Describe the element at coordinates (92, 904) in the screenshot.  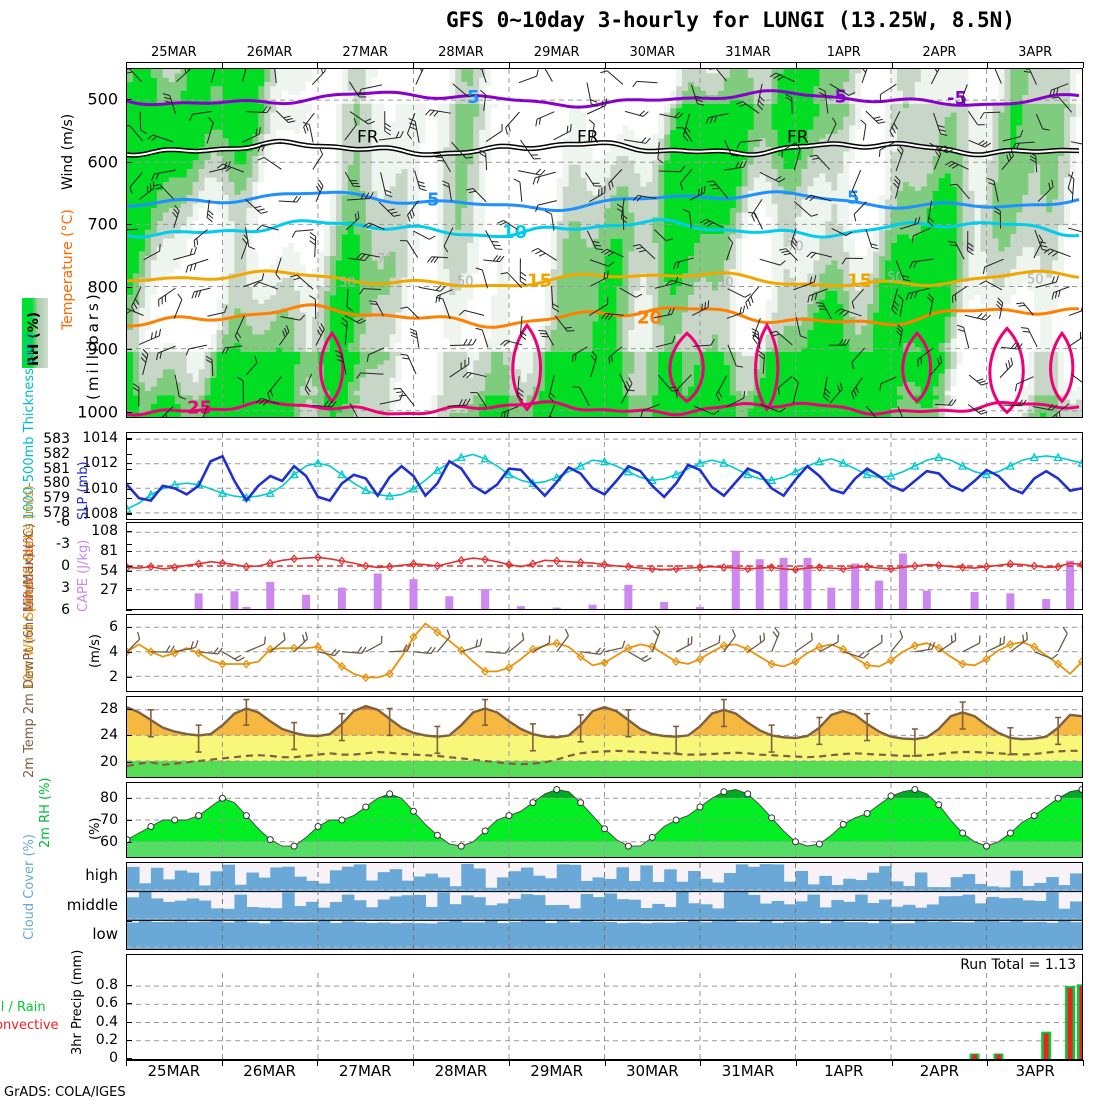
I see `cloud-row-label-middle: middle` at that location.